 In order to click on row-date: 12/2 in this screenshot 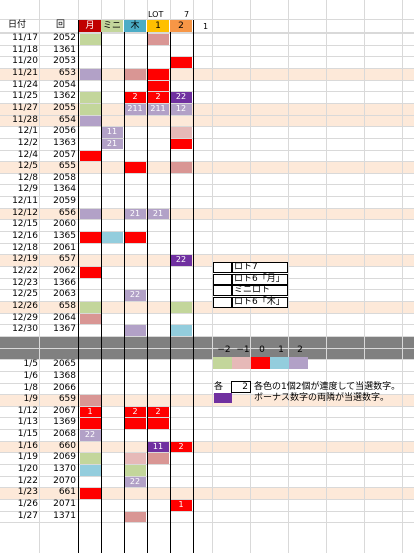, I will do `click(27, 142)`.